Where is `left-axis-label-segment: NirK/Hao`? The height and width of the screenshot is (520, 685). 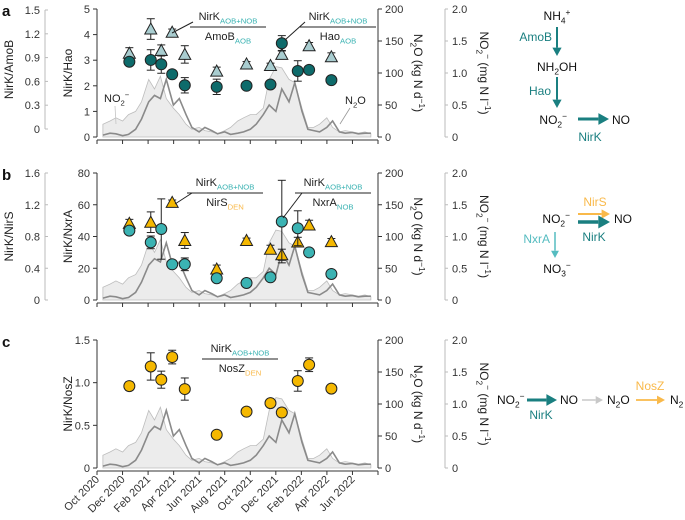
left-axis-label-segment: NirK/Hao is located at coordinates (68, 72).